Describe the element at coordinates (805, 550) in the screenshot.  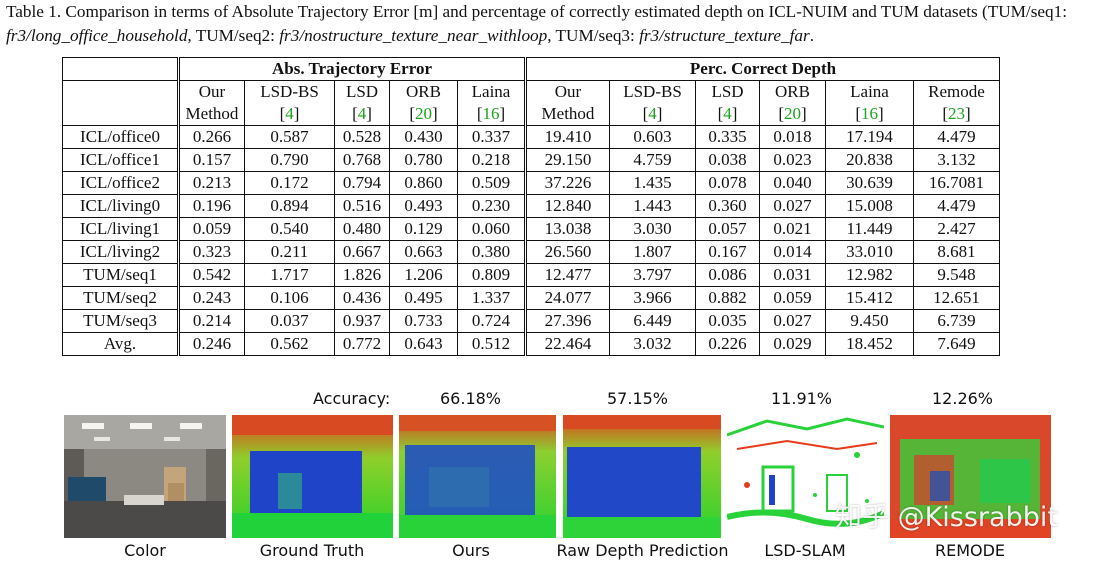
I see `label-lsd-slam: LSD-SLAM` at that location.